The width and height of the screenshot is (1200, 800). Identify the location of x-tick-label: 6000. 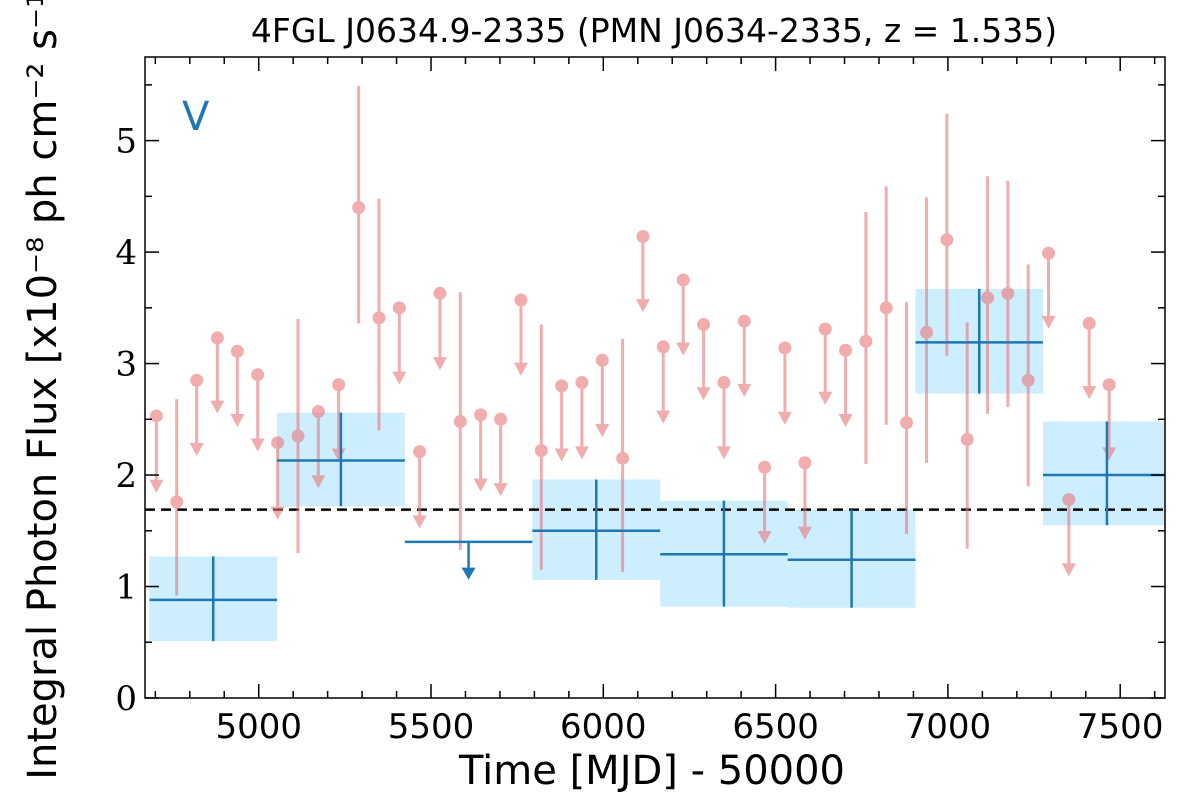
(603, 727).